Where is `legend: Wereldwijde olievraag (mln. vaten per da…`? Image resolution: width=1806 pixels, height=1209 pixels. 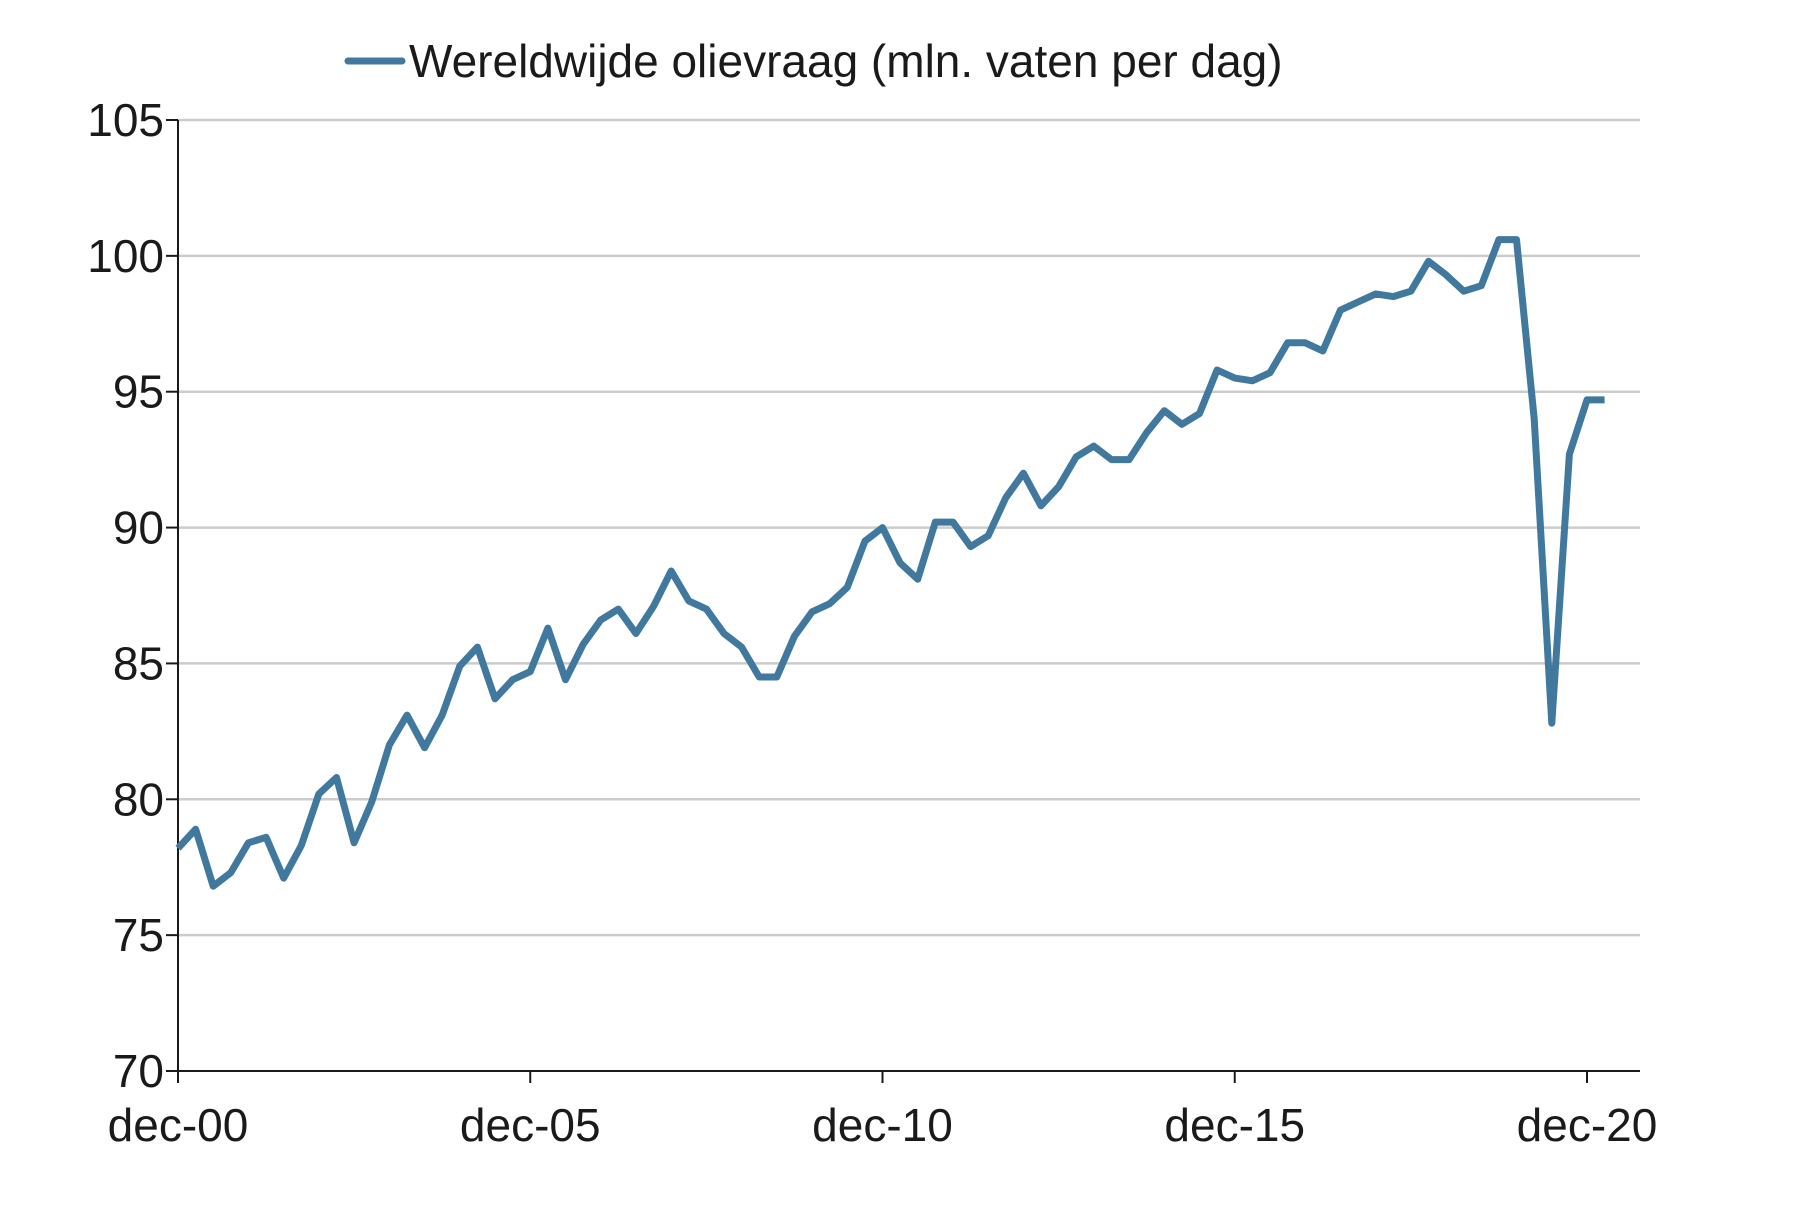
legend: Wereldwijde olievraag (mln. vaten per da… is located at coordinates (813, 61).